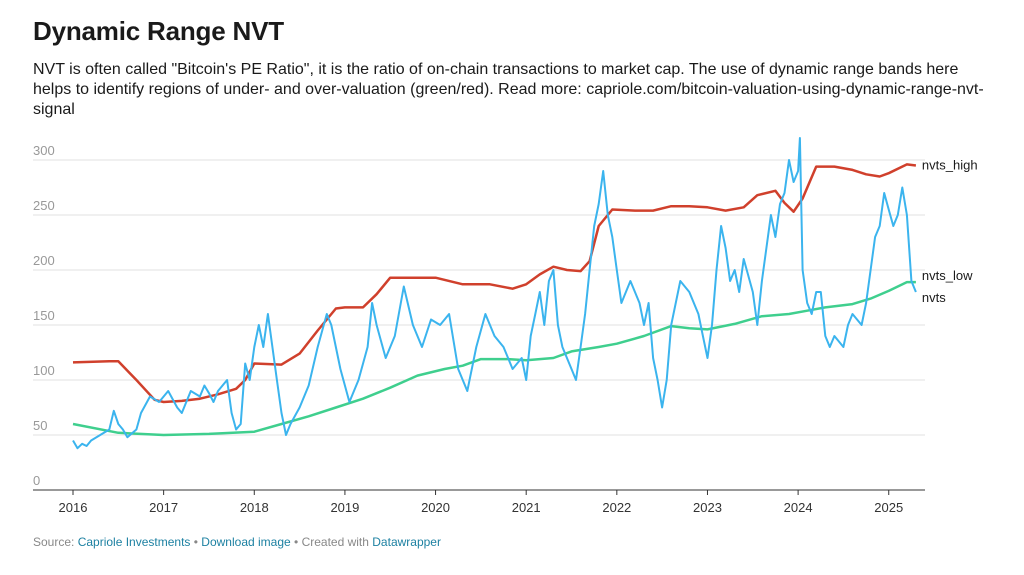 The width and height of the screenshot is (1024, 575). I want to click on y-tick-label: 200, so click(44, 260).